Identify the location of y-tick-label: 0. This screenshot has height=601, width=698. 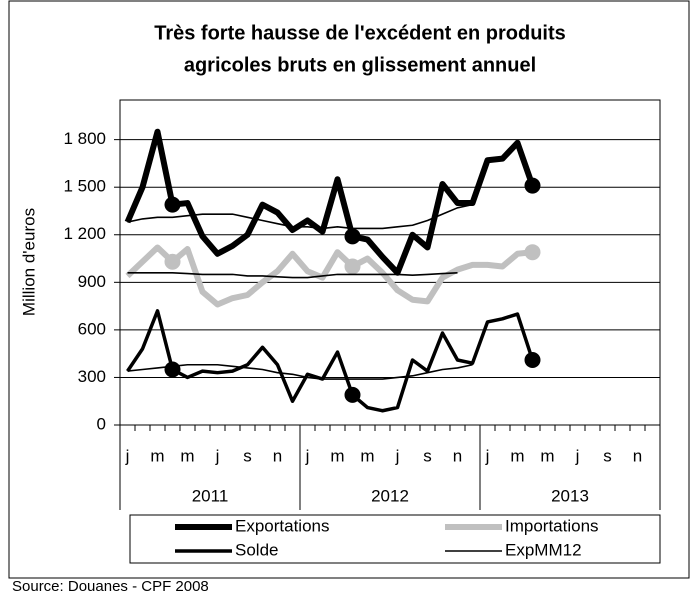
(101, 423).